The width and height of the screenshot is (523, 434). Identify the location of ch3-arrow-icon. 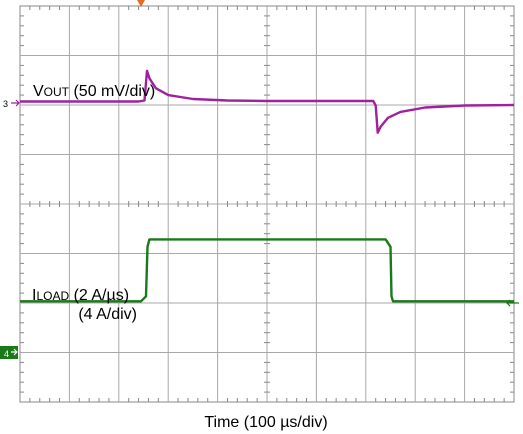
(15, 103).